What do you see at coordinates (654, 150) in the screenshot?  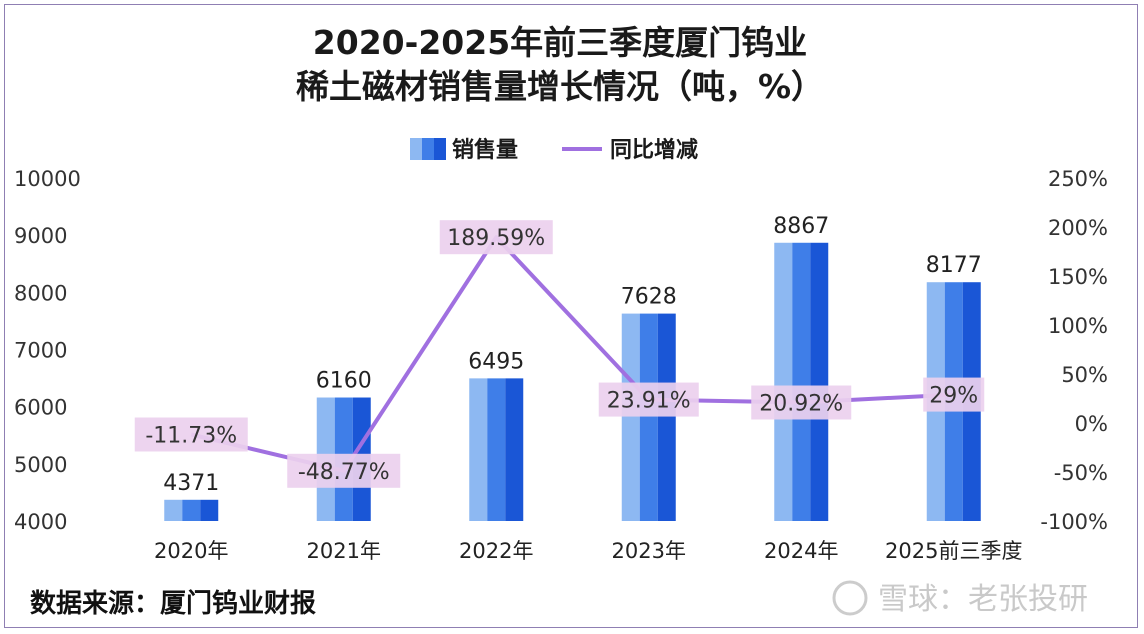 I see `legend-label-yoy: 同比增减` at bounding box center [654, 150].